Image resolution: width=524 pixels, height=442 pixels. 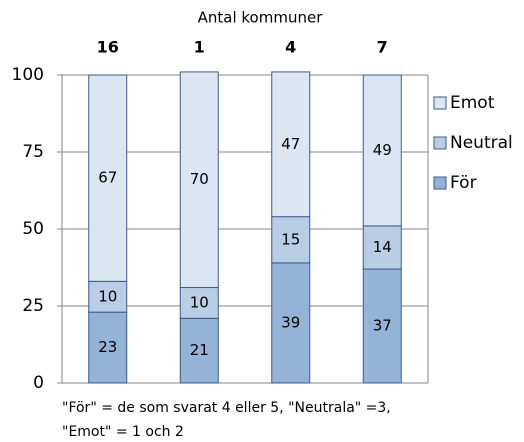 What do you see at coordinates (199, 350) in the screenshot?
I see `value-label: 21` at bounding box center [199, 350].